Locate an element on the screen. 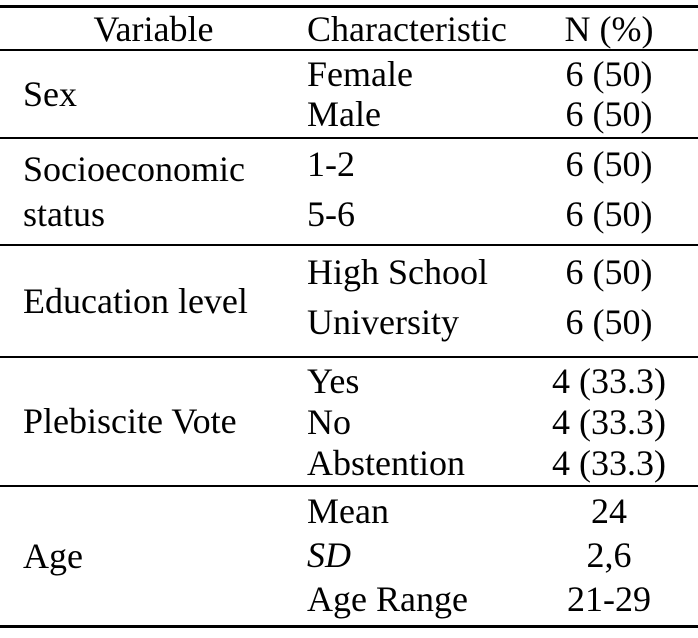 The height and width of the screenshot is (638, 698). table-row: High School 6 (50) is located at coordinates (502, 272).